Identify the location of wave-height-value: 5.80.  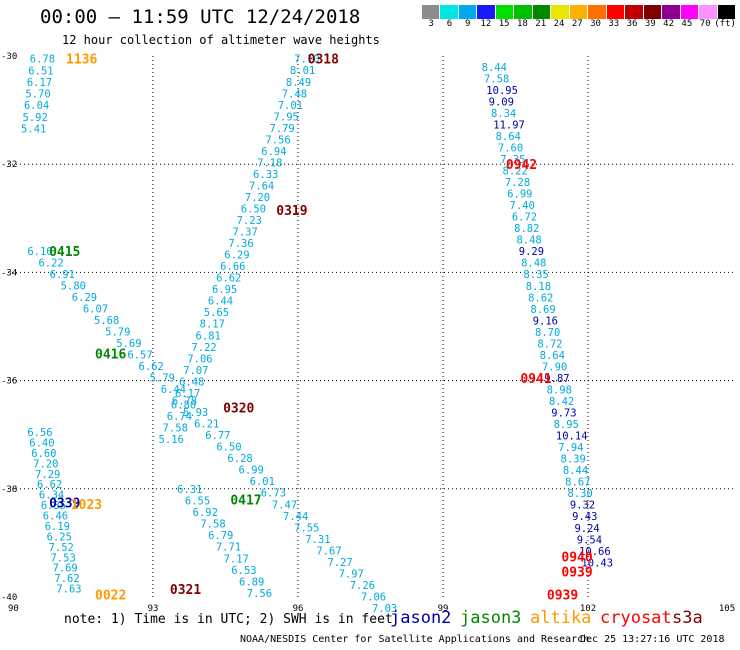
(73, 286).